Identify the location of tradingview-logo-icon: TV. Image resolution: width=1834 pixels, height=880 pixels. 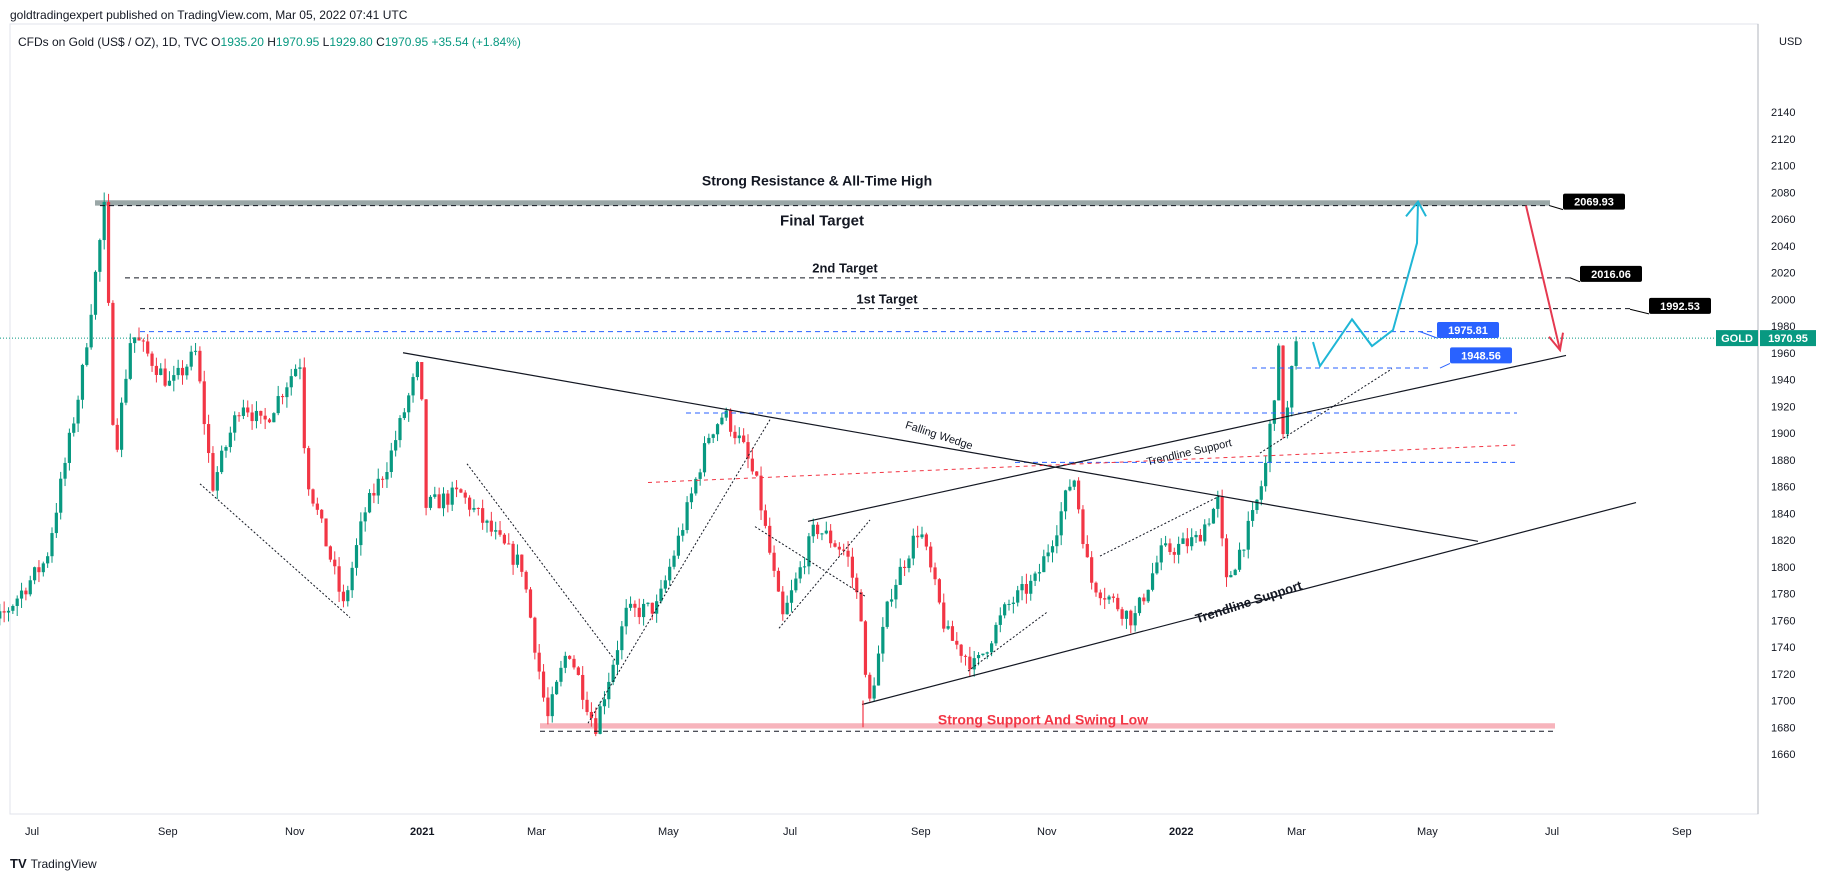
(18, 863).